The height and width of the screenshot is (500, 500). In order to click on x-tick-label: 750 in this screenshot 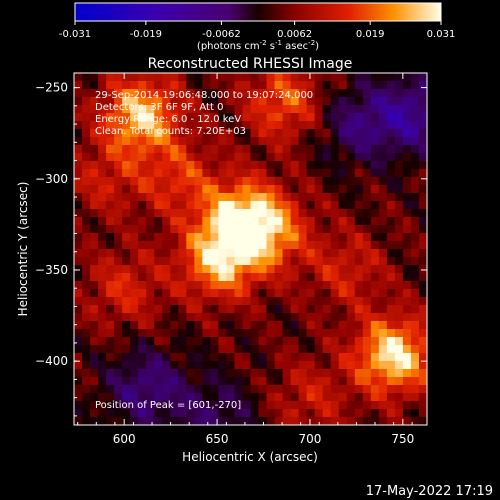, I will do `click(402, 439)`.